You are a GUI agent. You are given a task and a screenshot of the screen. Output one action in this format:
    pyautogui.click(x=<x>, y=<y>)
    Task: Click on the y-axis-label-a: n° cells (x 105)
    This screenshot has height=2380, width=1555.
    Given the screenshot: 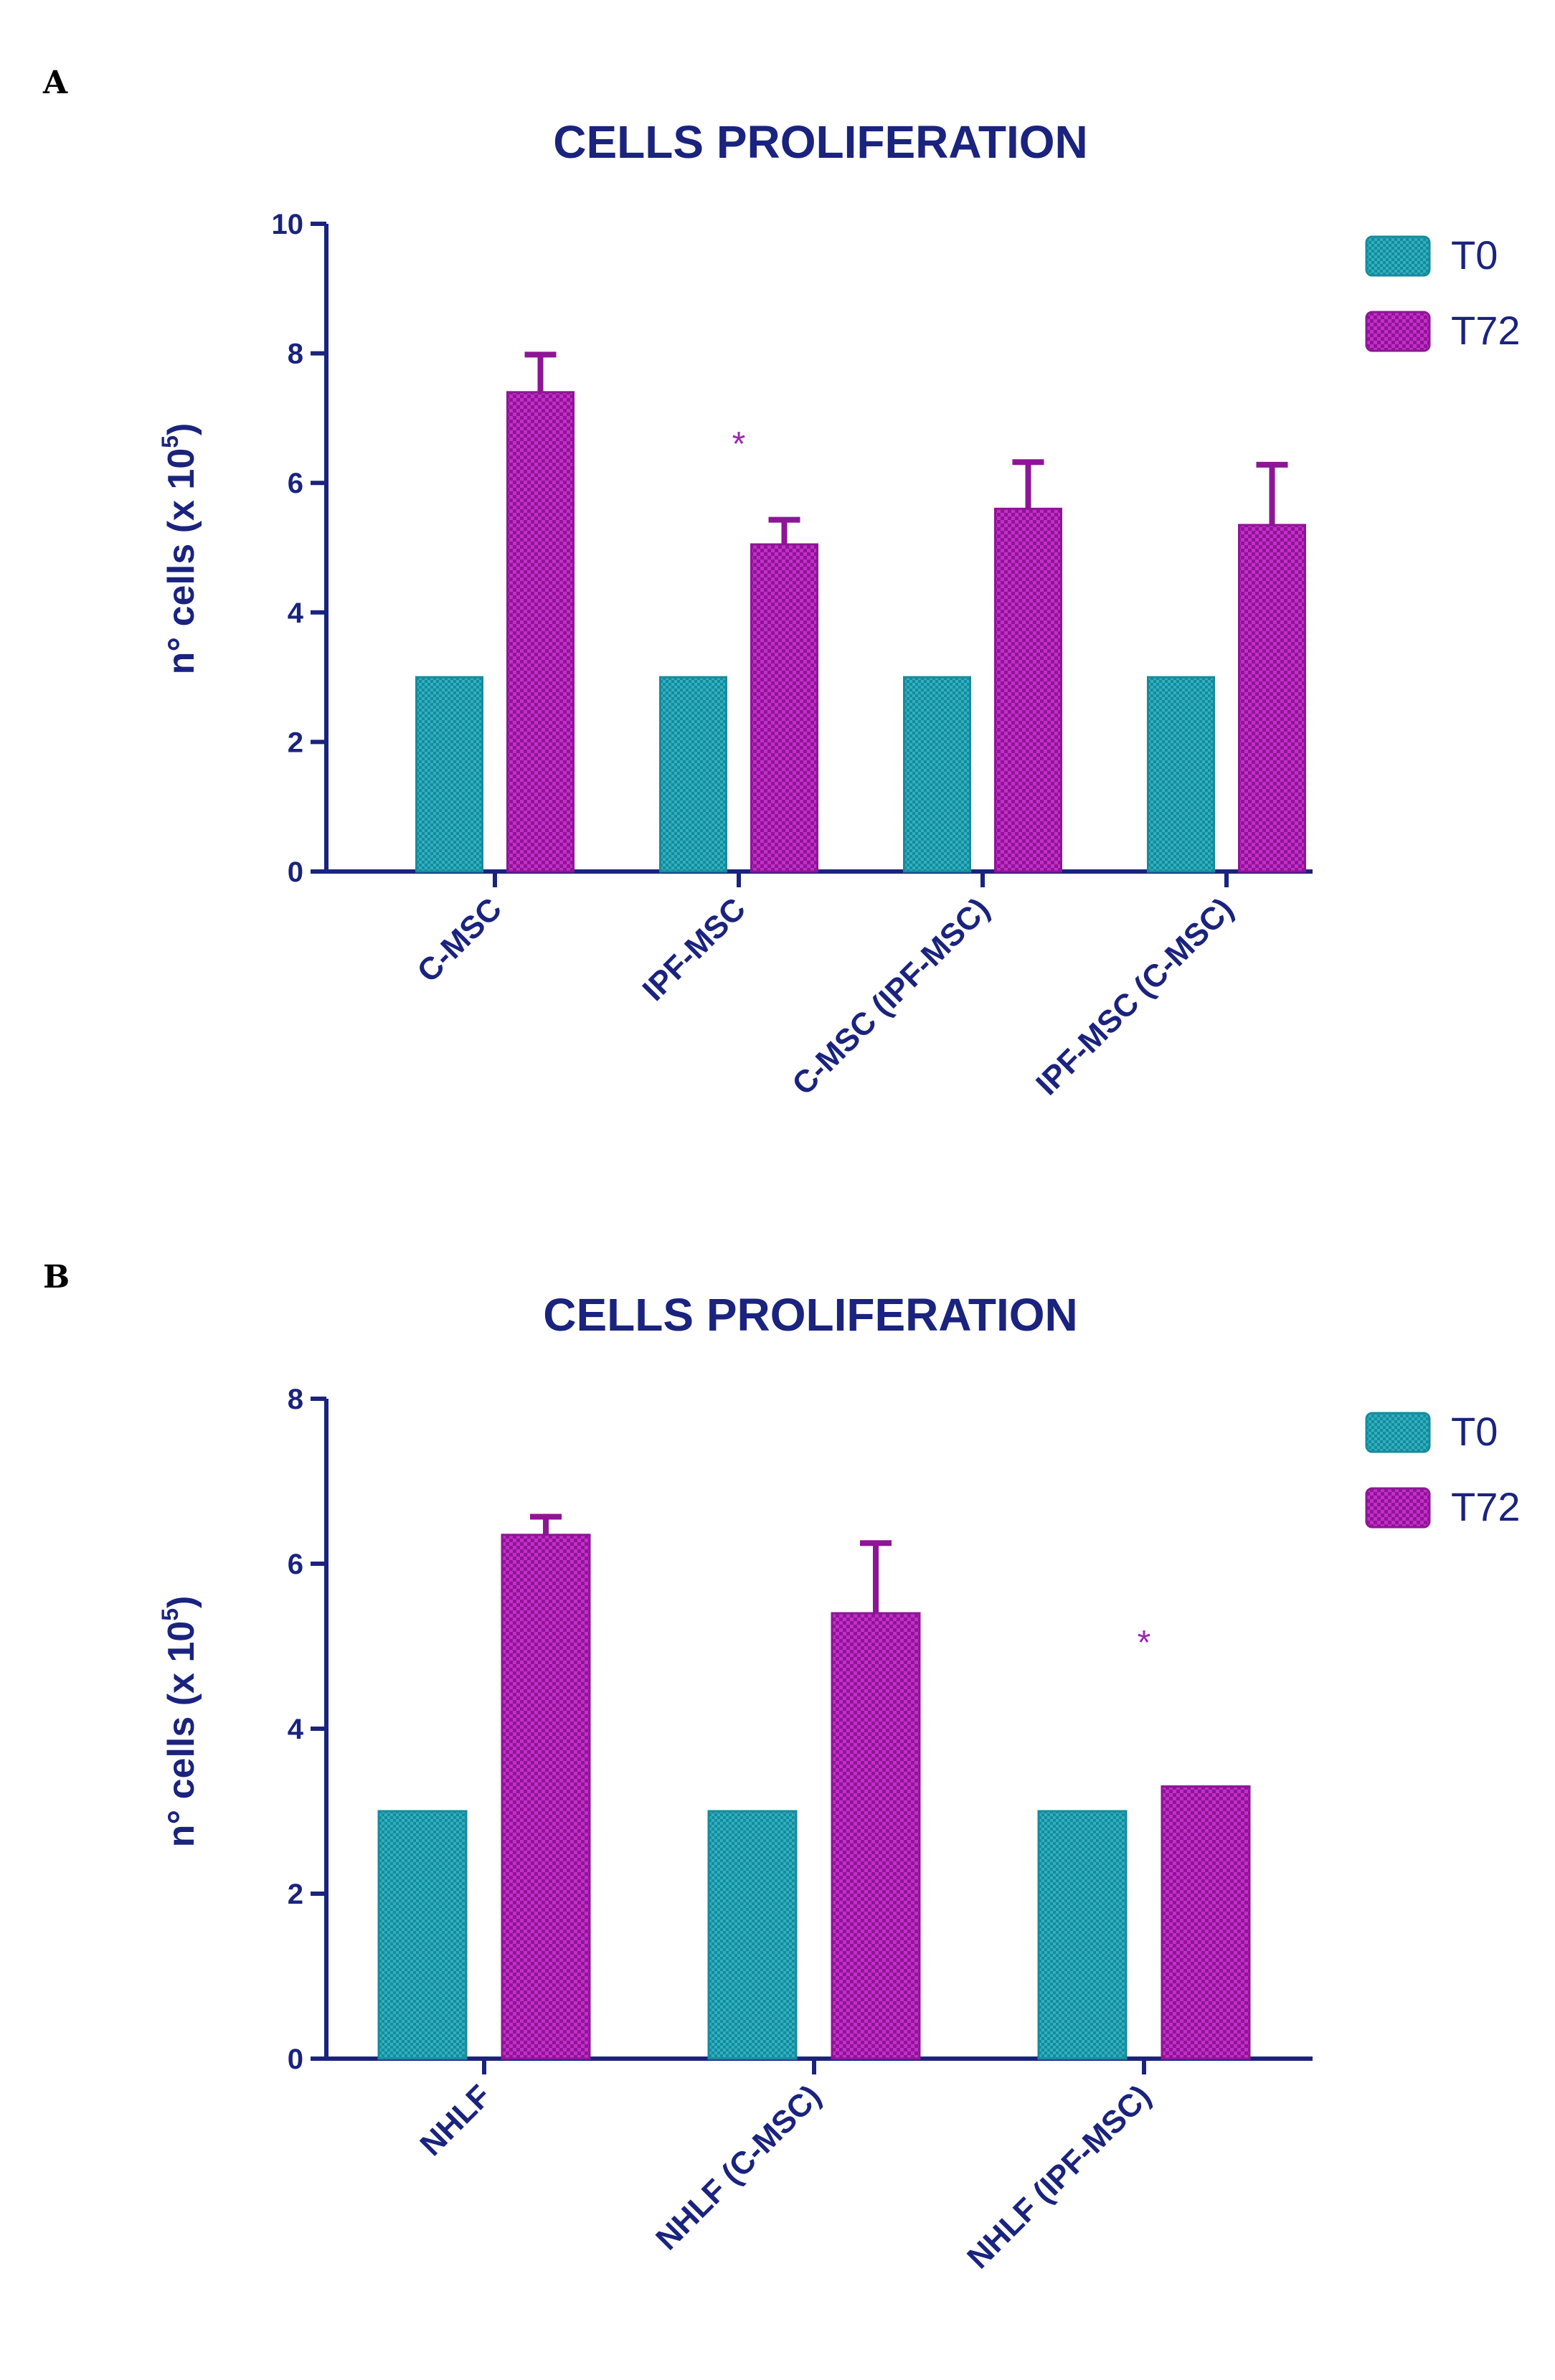 What is the action you would take?
    pyautogui.click(x=179, y=549)
    